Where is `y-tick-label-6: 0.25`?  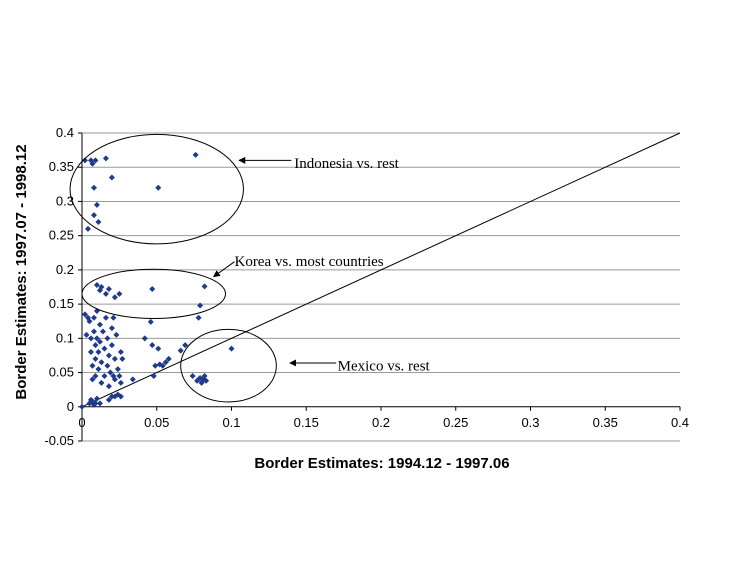 y-tick-label-6: 0.25 is located at coordinates (61, 235).